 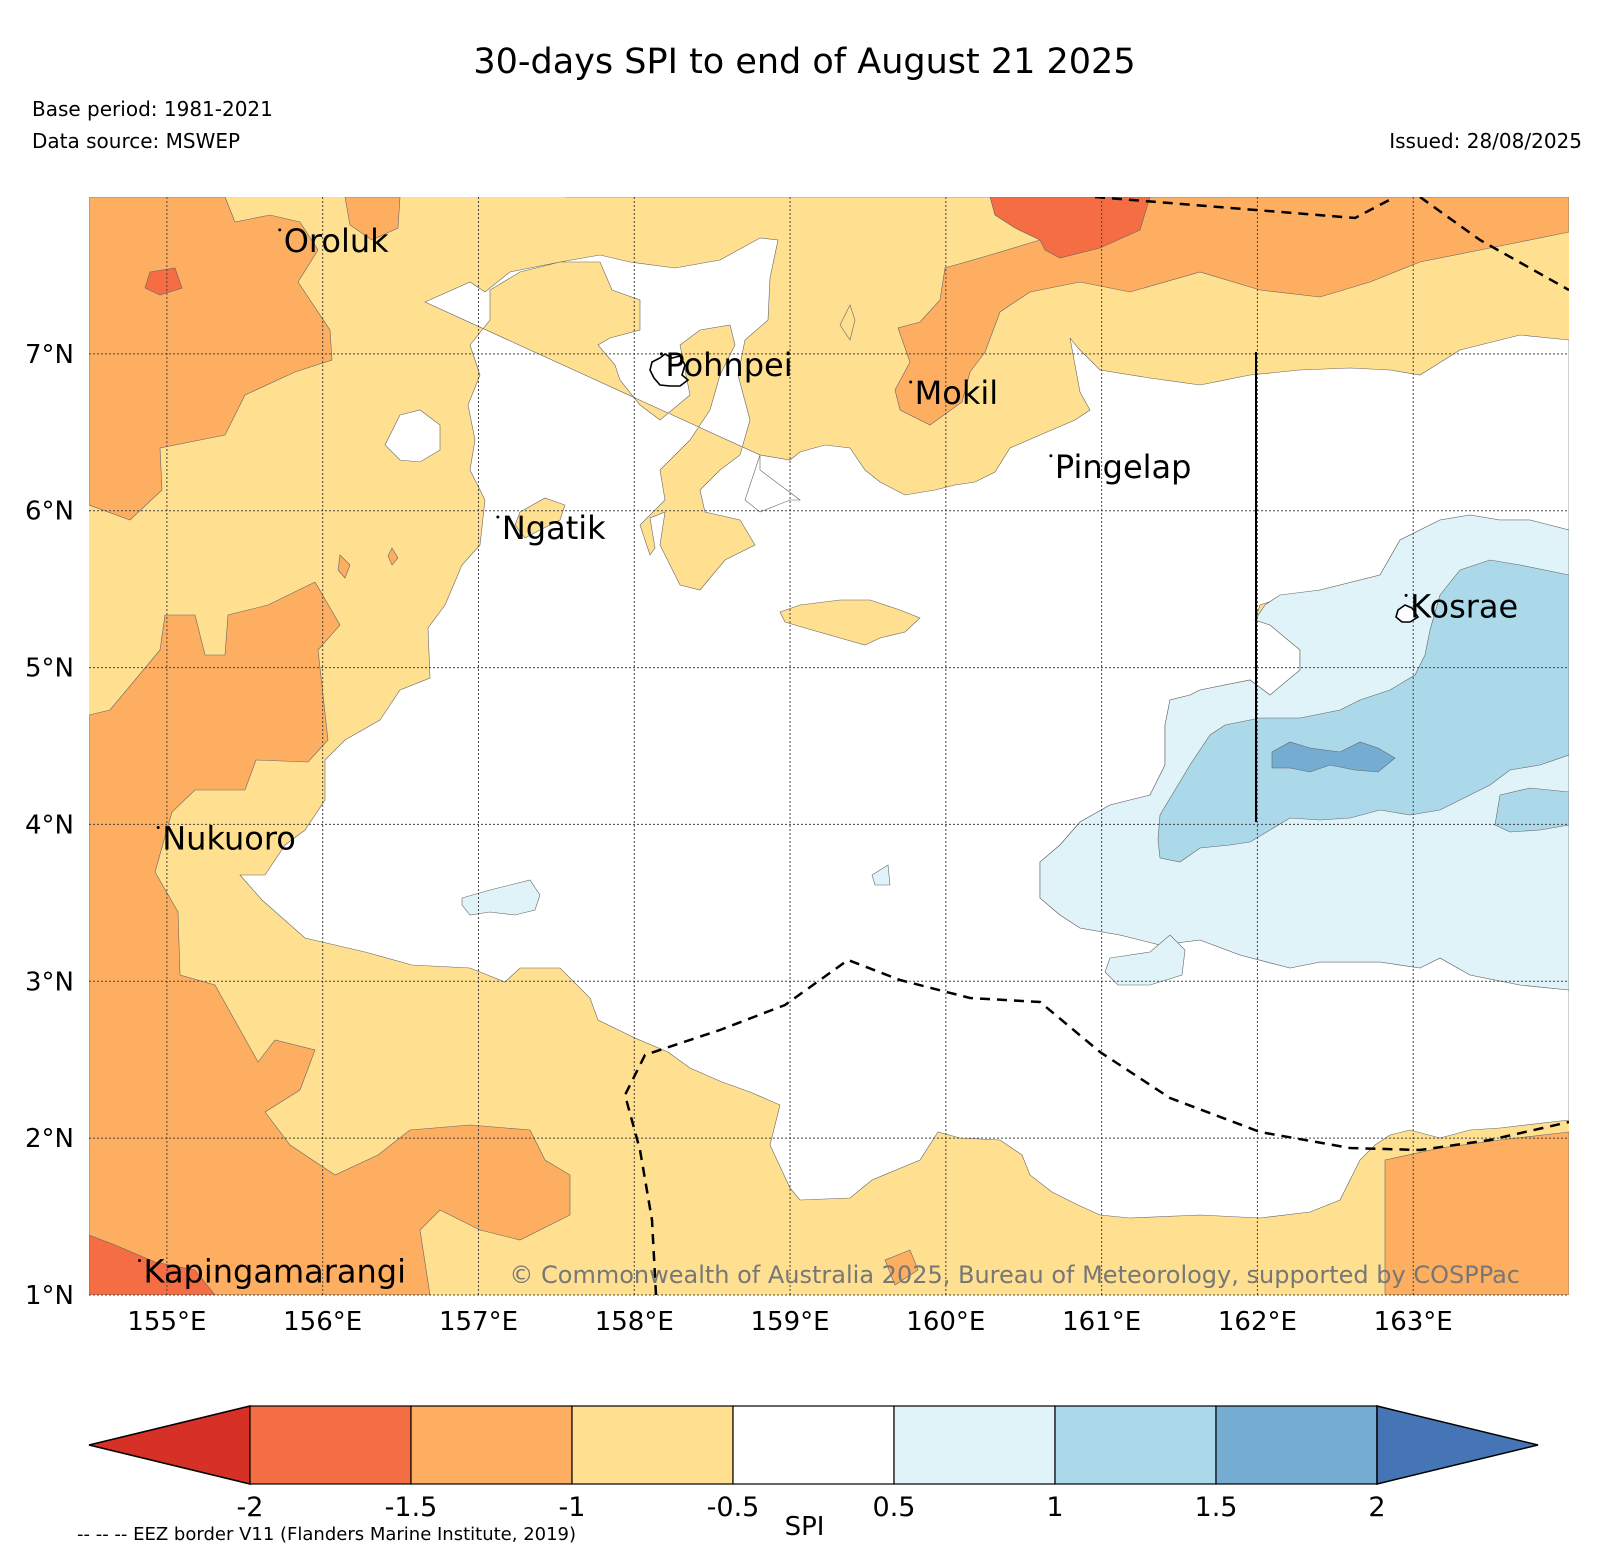 What do you see at coordinates (1101, 1322) in the screenshot?
I see `lon-tick-label: 161°E` at bounding box center [1101, 1322].